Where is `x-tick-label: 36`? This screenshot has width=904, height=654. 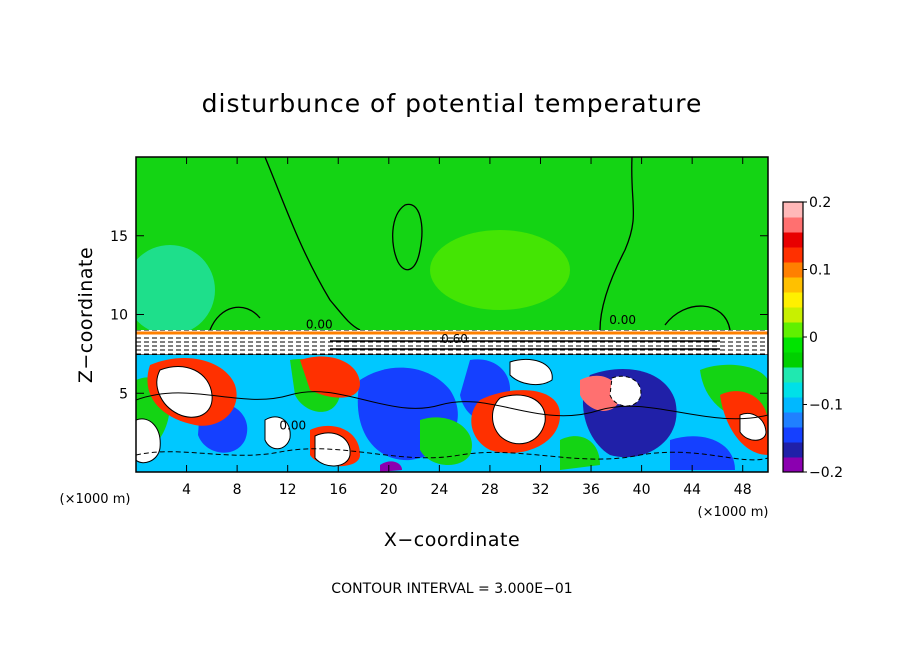
x-tick-label: 36 is located at coordinates (591, 490).